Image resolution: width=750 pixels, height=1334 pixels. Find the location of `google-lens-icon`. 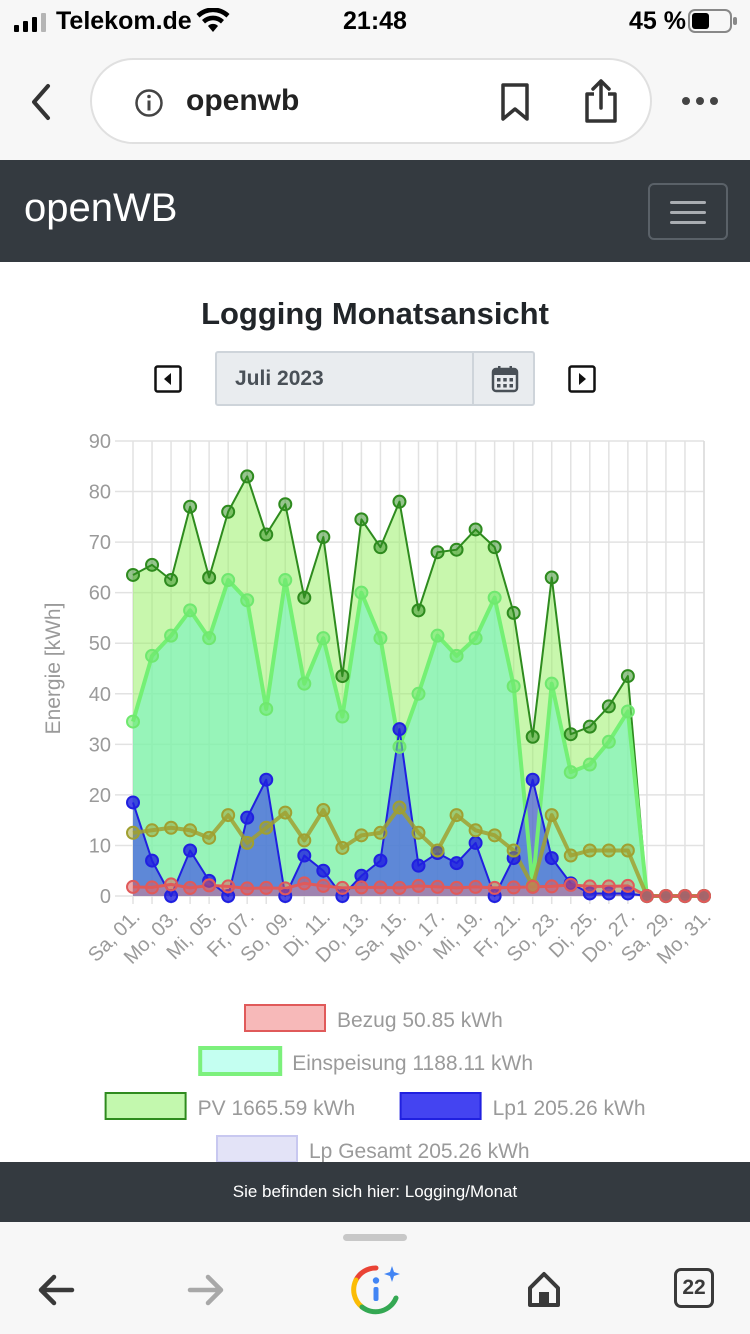

google-lens-icon is located at coordinates (376, 1290).